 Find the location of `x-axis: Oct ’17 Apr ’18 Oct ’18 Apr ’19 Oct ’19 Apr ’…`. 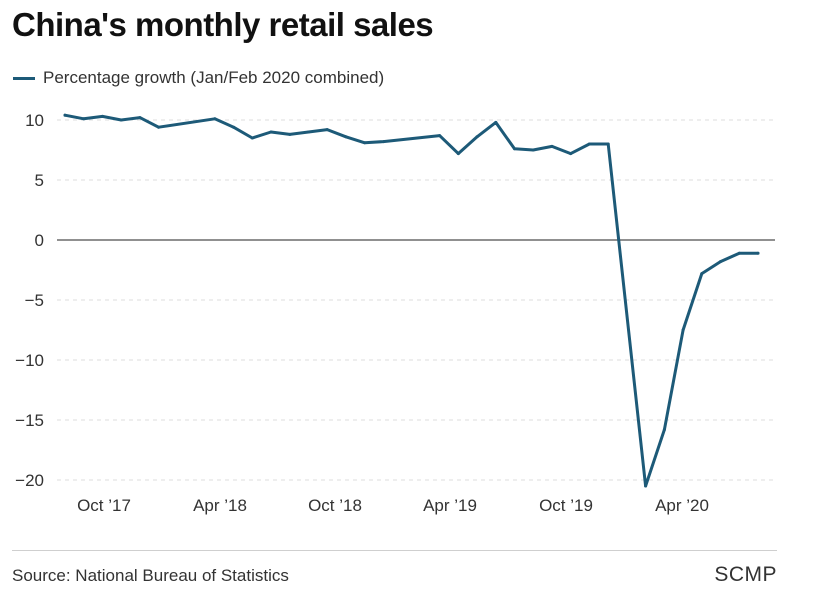

x-axis: Oct ’17 Apr ’18 Oct ’18 Apr ’19 Oct ’19 Apr ’… is located at coordinates (393, 505).